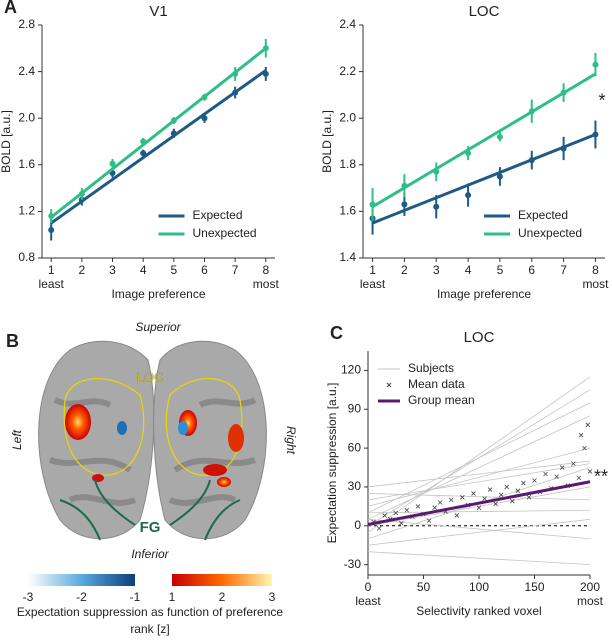 This screenshot has width=612, height=640. I want to click on colorbar-tick-label: 2, so click(222, 597).